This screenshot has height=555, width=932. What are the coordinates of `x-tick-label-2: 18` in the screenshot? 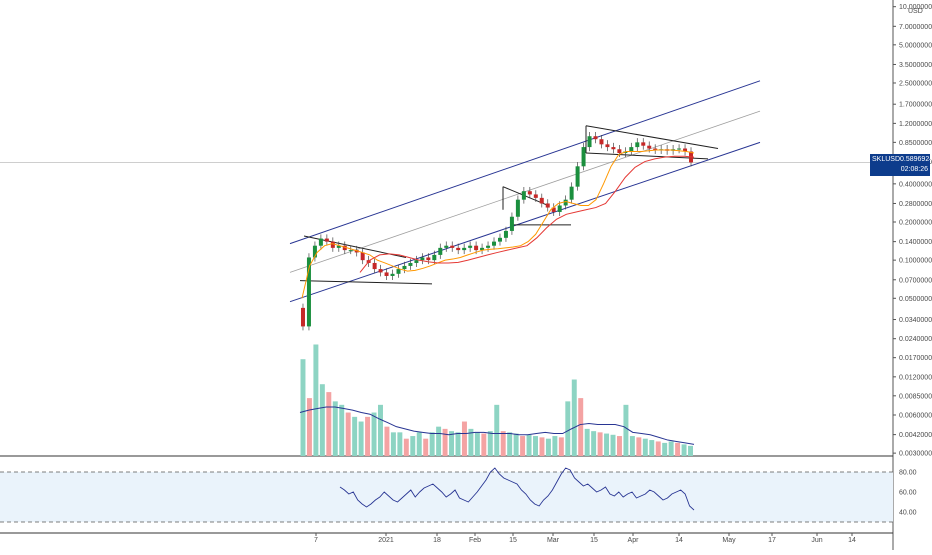 It's located at (437, 540).